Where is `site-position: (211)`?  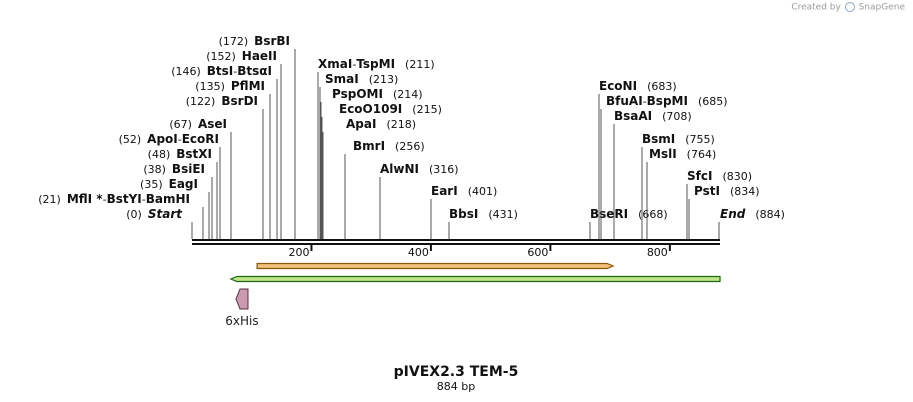 site-position: (211) is located at coordinates (420, 64).